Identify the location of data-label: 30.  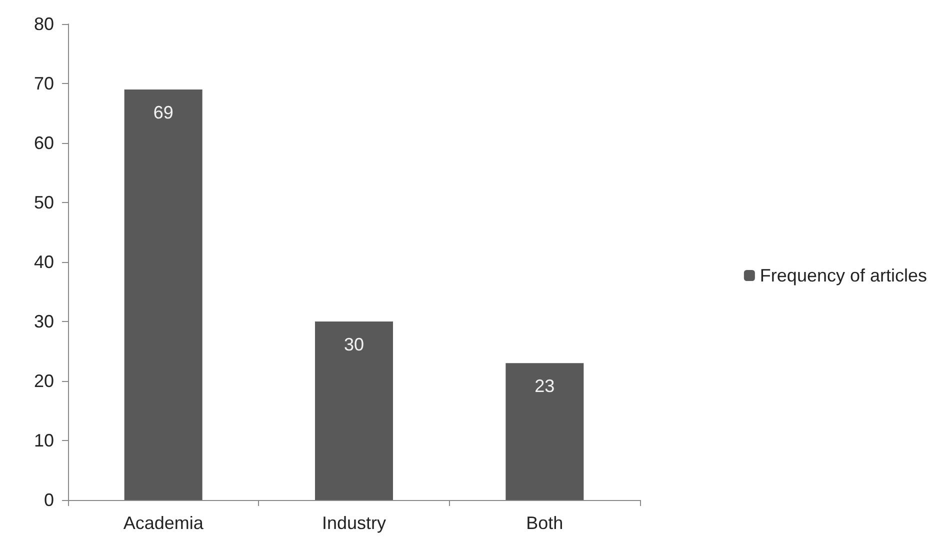
(354, 344).